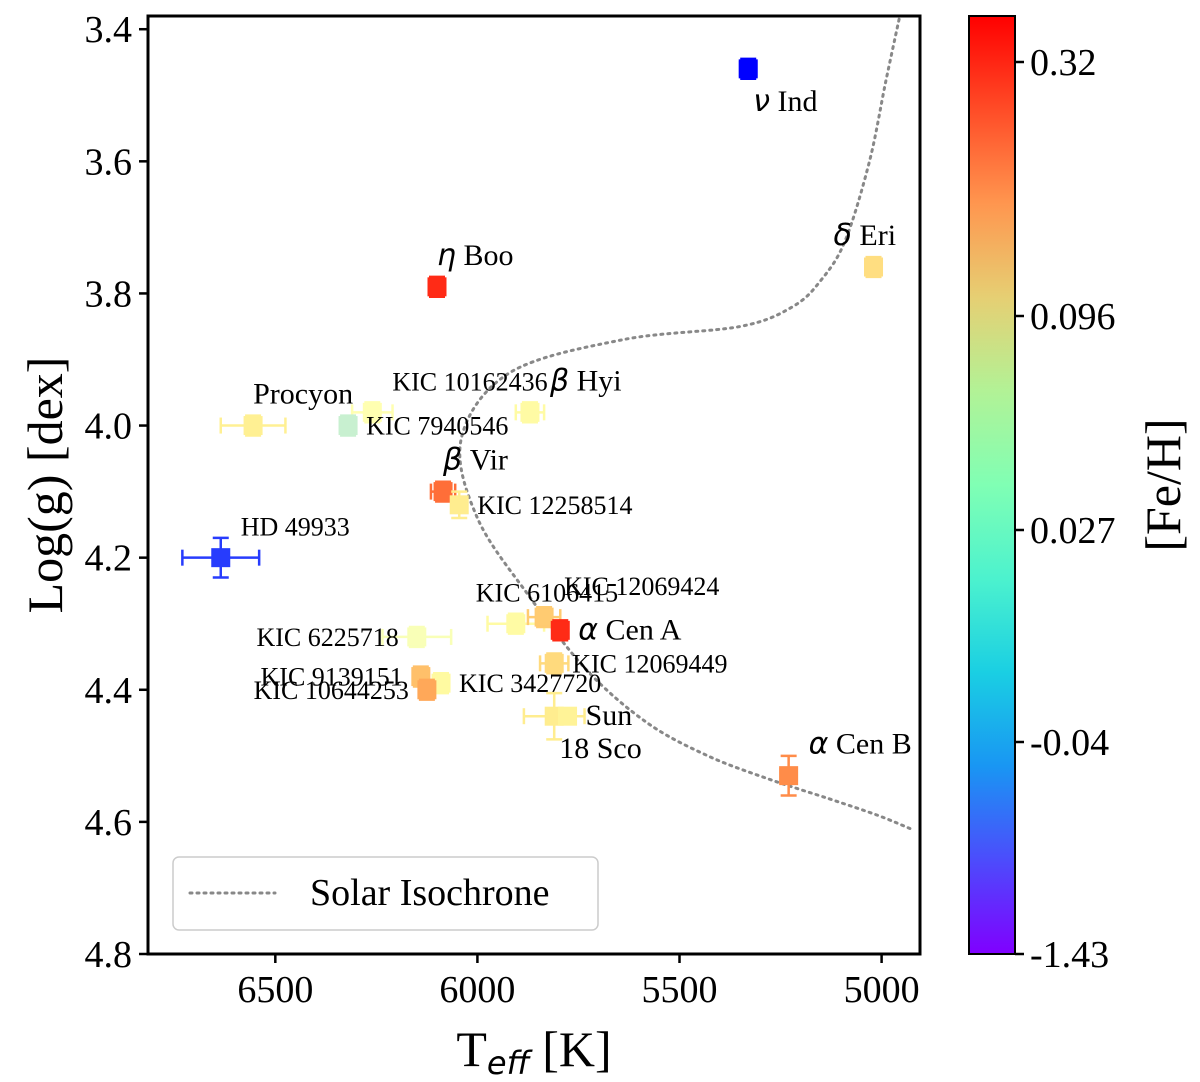  What do you see at coordinates (109, 30) in the screenshot?
I see `y-tick-label: 3.4` at bounding box center [109, 30].